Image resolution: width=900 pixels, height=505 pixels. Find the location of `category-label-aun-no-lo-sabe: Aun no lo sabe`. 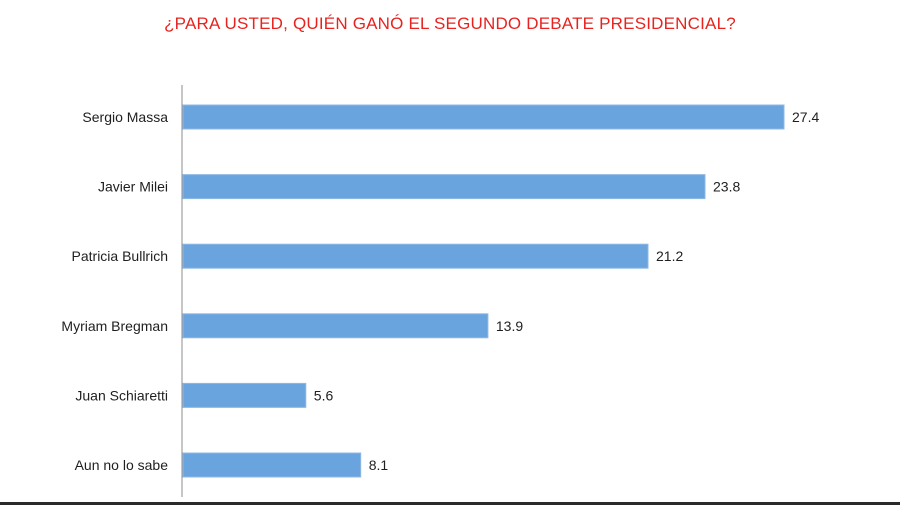

category-label-aun-no-lo-sabe: Aun no lo sabe is located at coordinates (122, 465).